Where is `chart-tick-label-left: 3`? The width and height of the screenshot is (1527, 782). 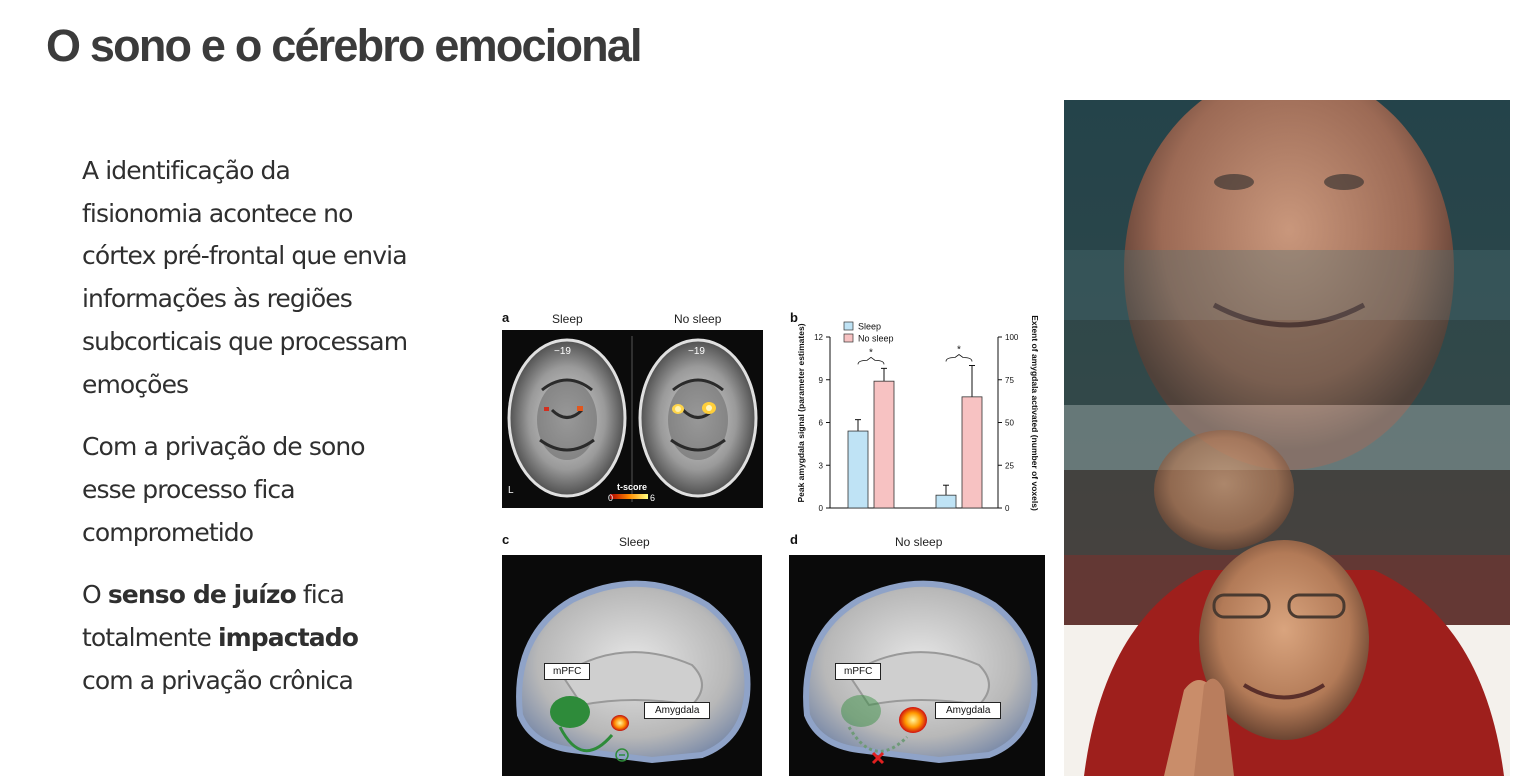
chart-tick-label-left: 3 is located at coordinates (821, 465).